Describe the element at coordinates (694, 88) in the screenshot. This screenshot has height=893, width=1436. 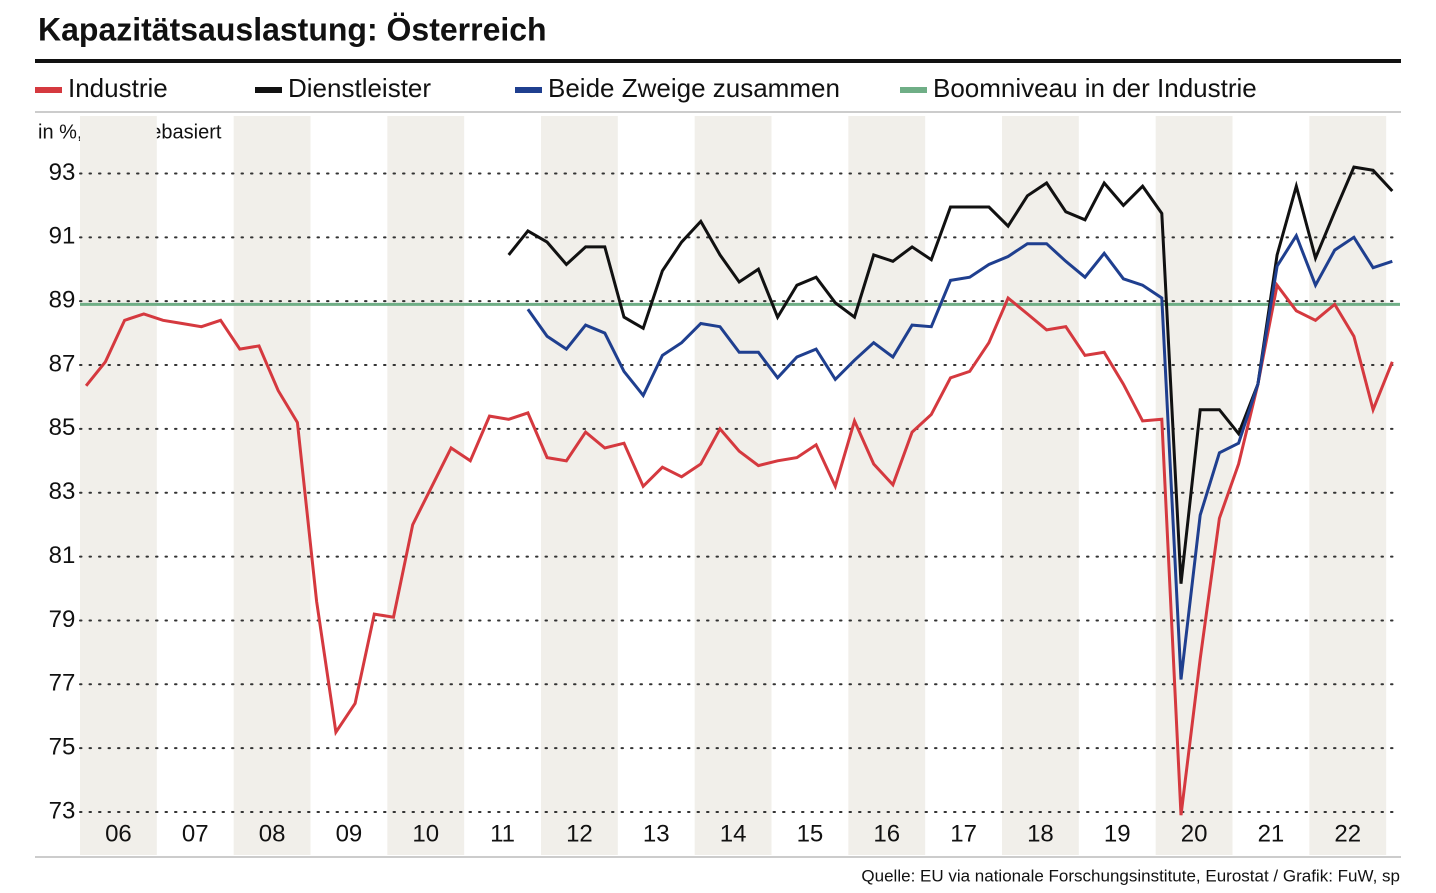
I see `legend-label: Beide Zweige zusammen` at that location.